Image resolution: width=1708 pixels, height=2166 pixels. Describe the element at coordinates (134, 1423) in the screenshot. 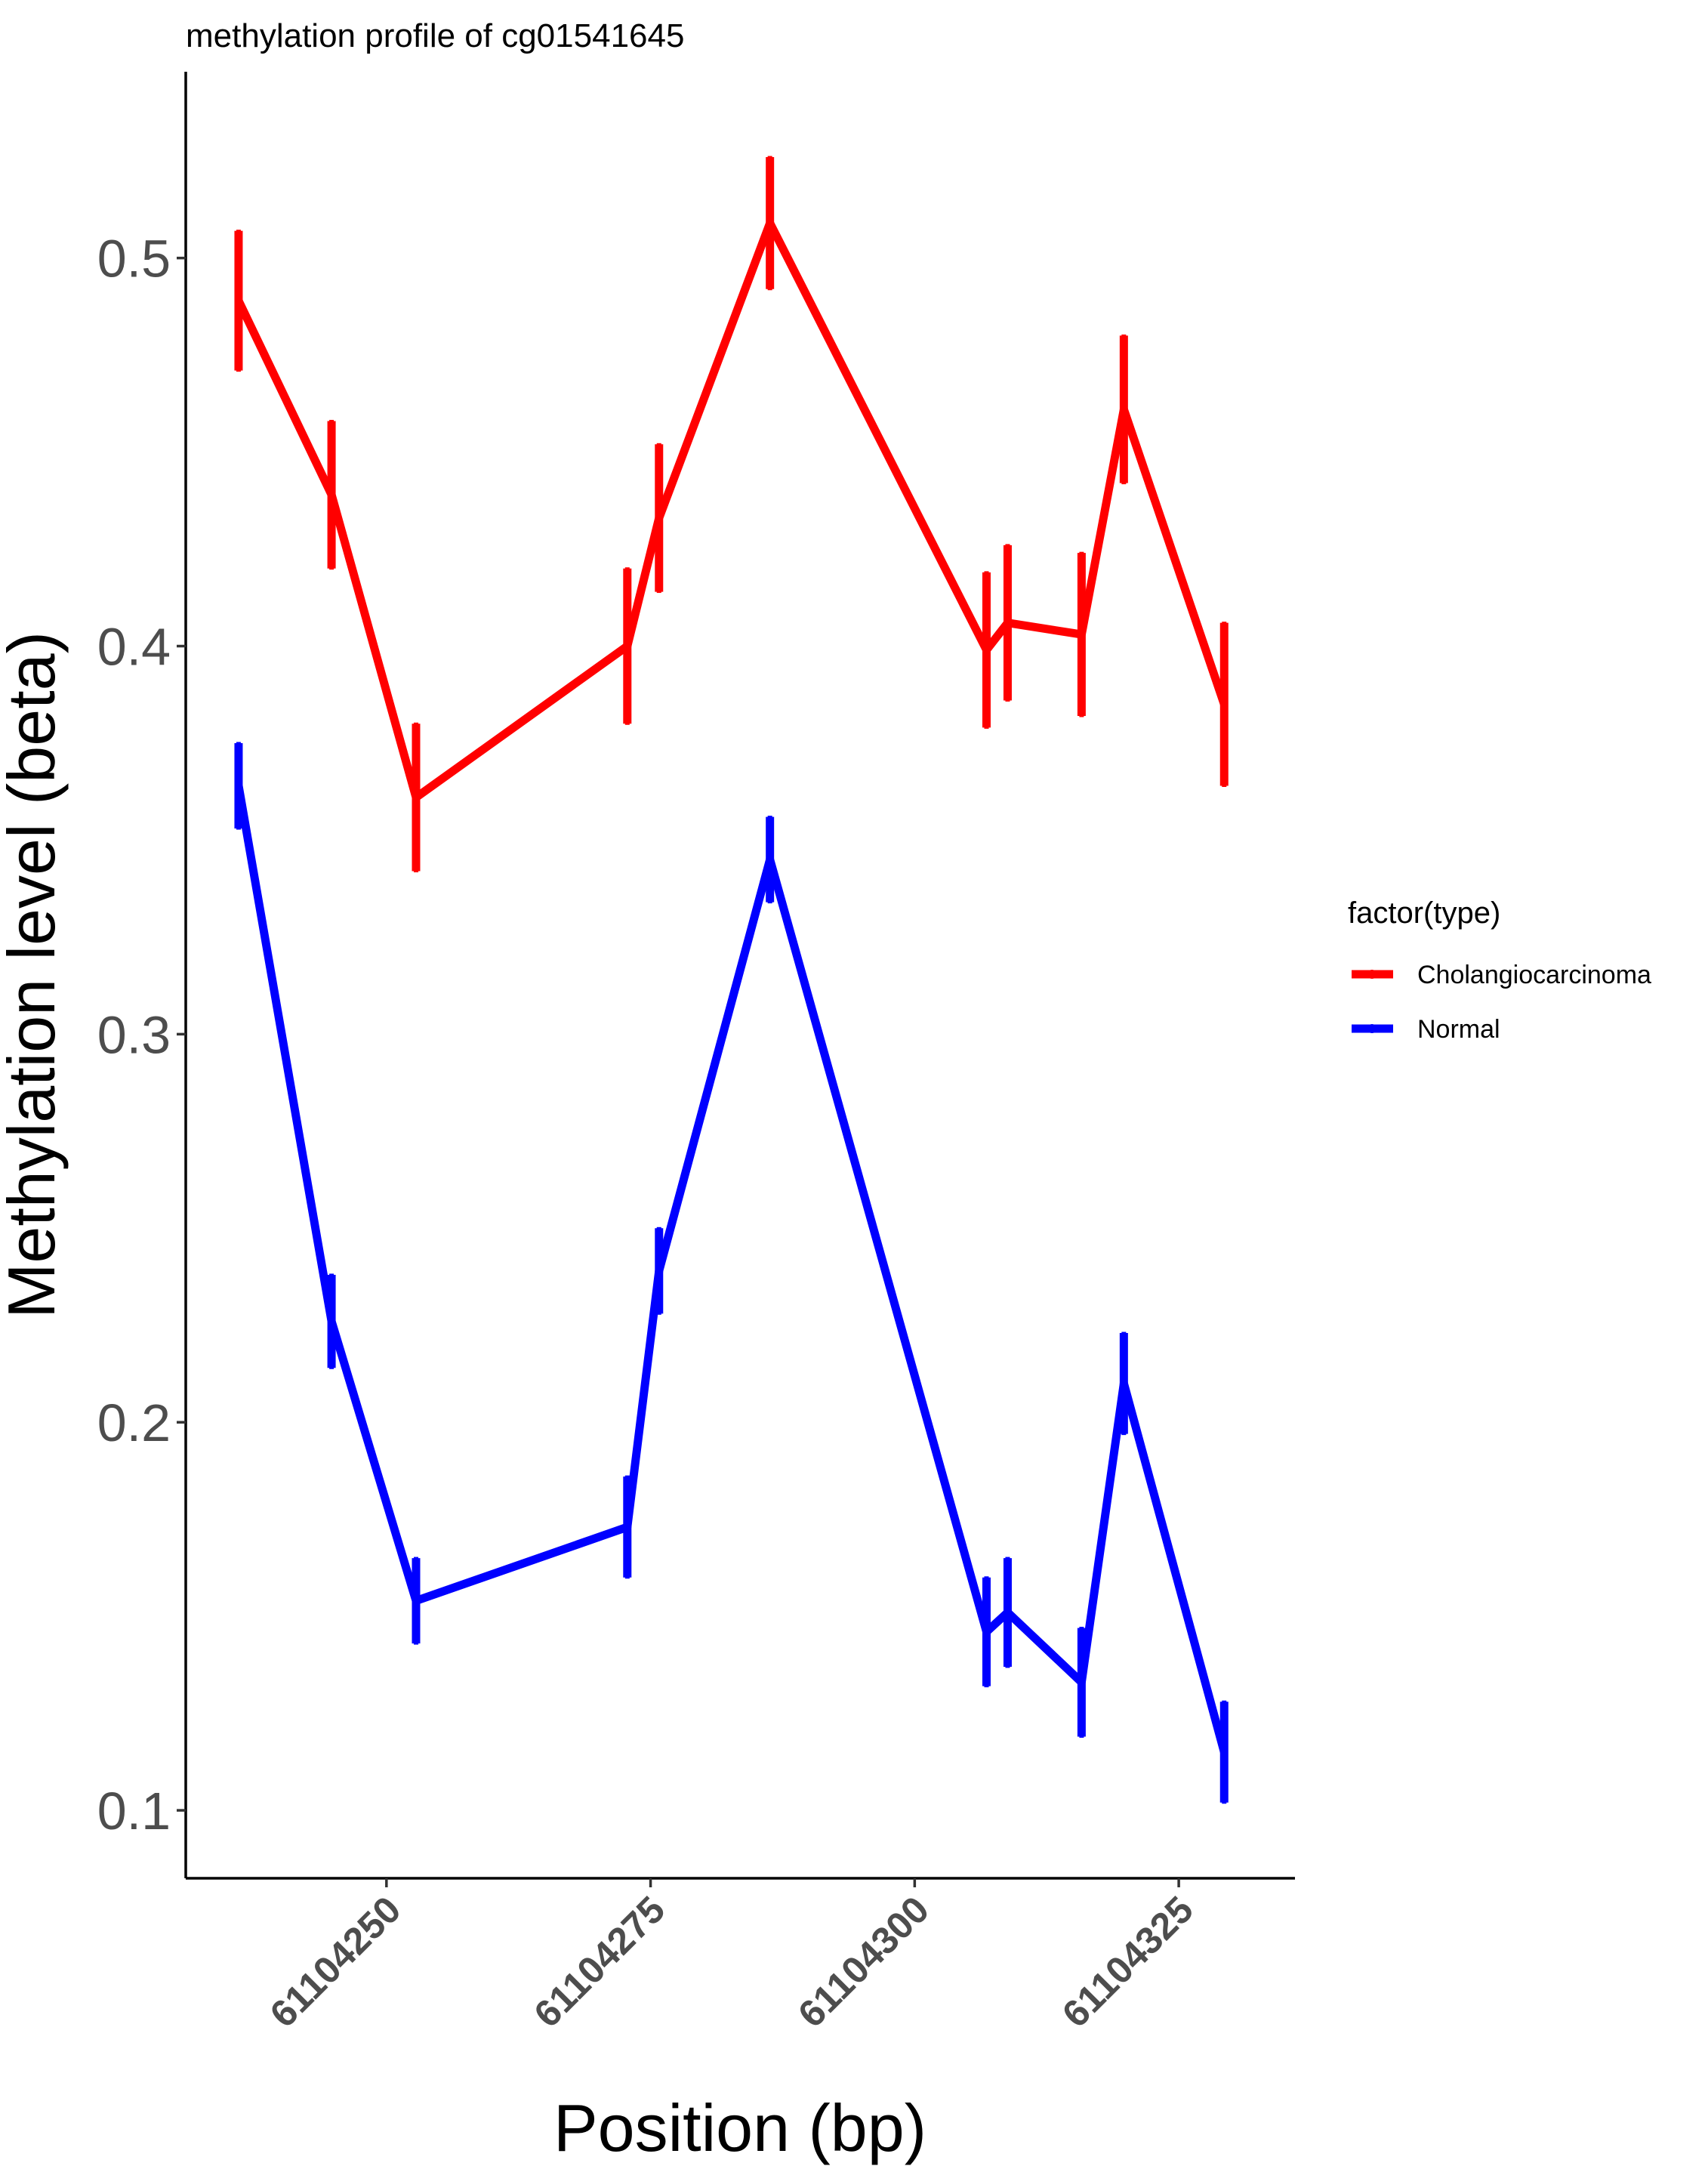

I see `y-tick-label: 0.2` at that location.